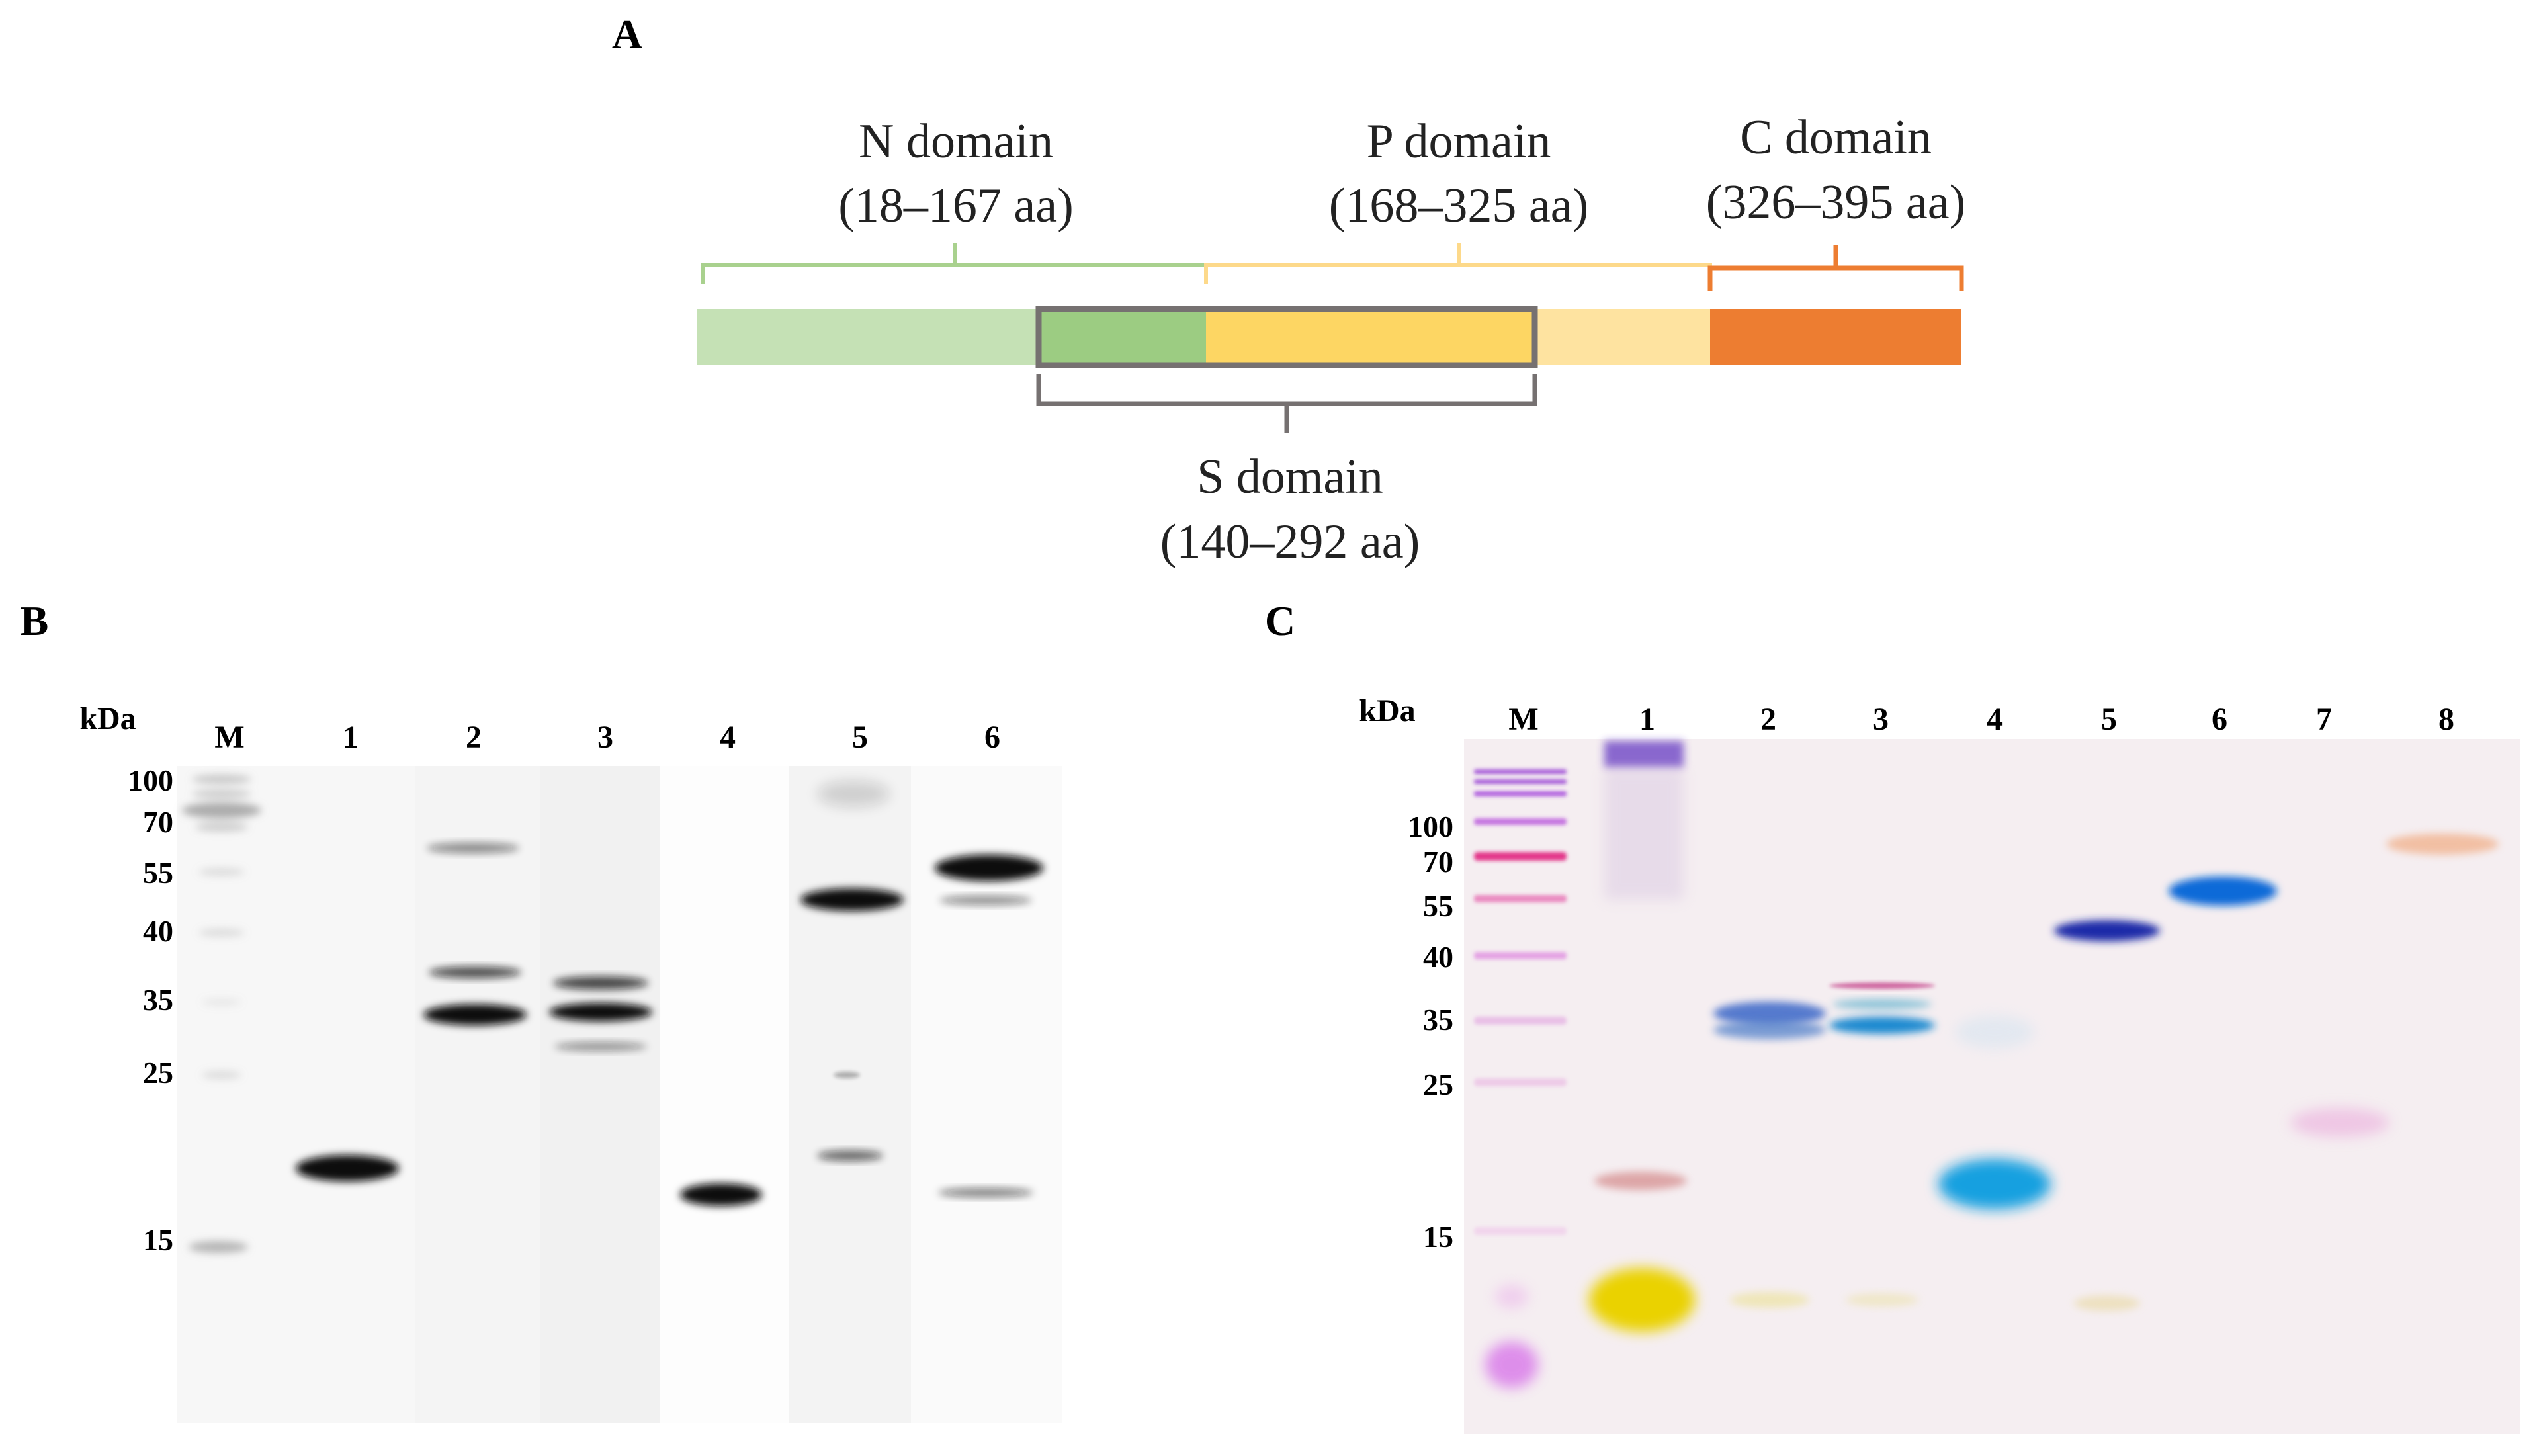 This screenshot has height=1456, width=2541. I want to click on panel-c-lane-2: 2, so click(1768, 720).